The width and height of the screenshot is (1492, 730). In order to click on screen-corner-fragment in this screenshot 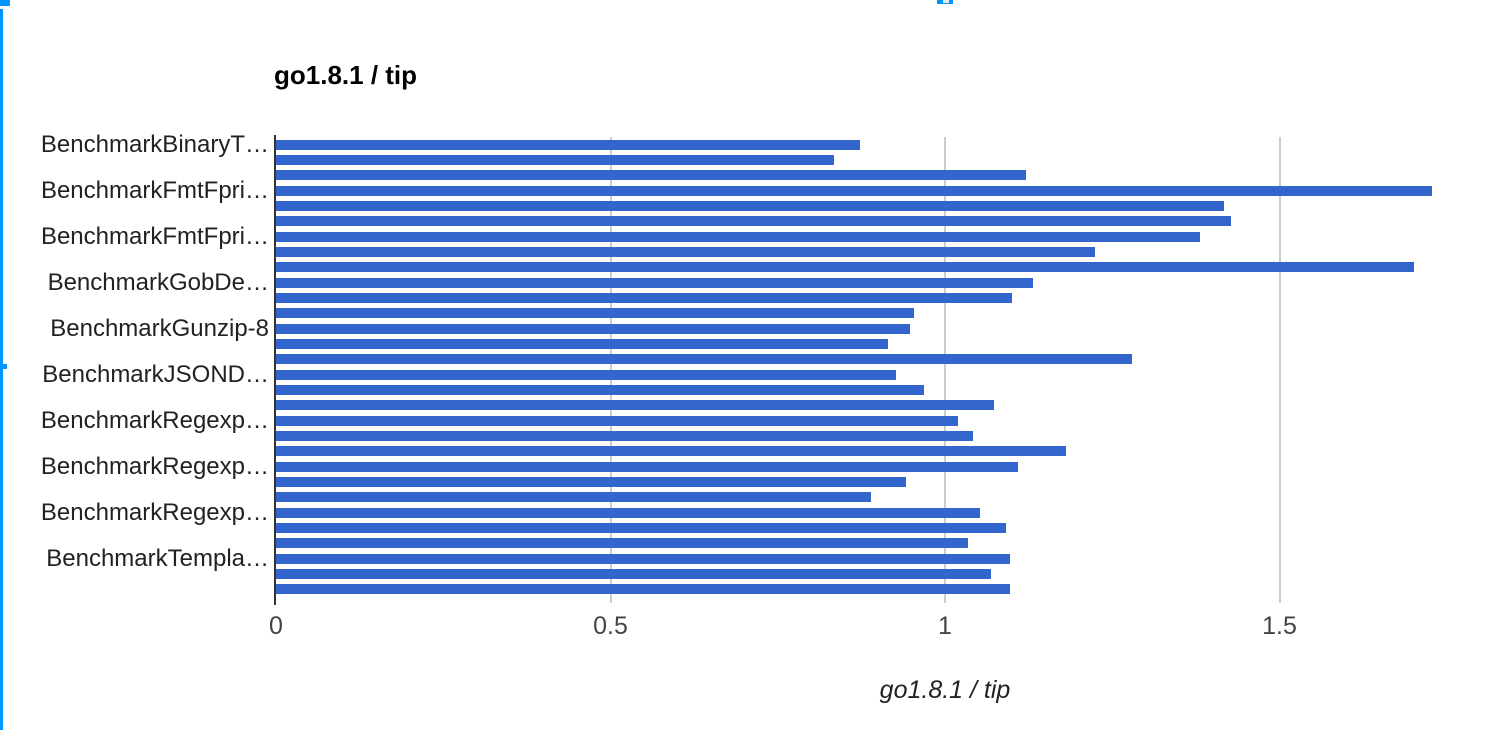, I will do `click(5, 3)`.